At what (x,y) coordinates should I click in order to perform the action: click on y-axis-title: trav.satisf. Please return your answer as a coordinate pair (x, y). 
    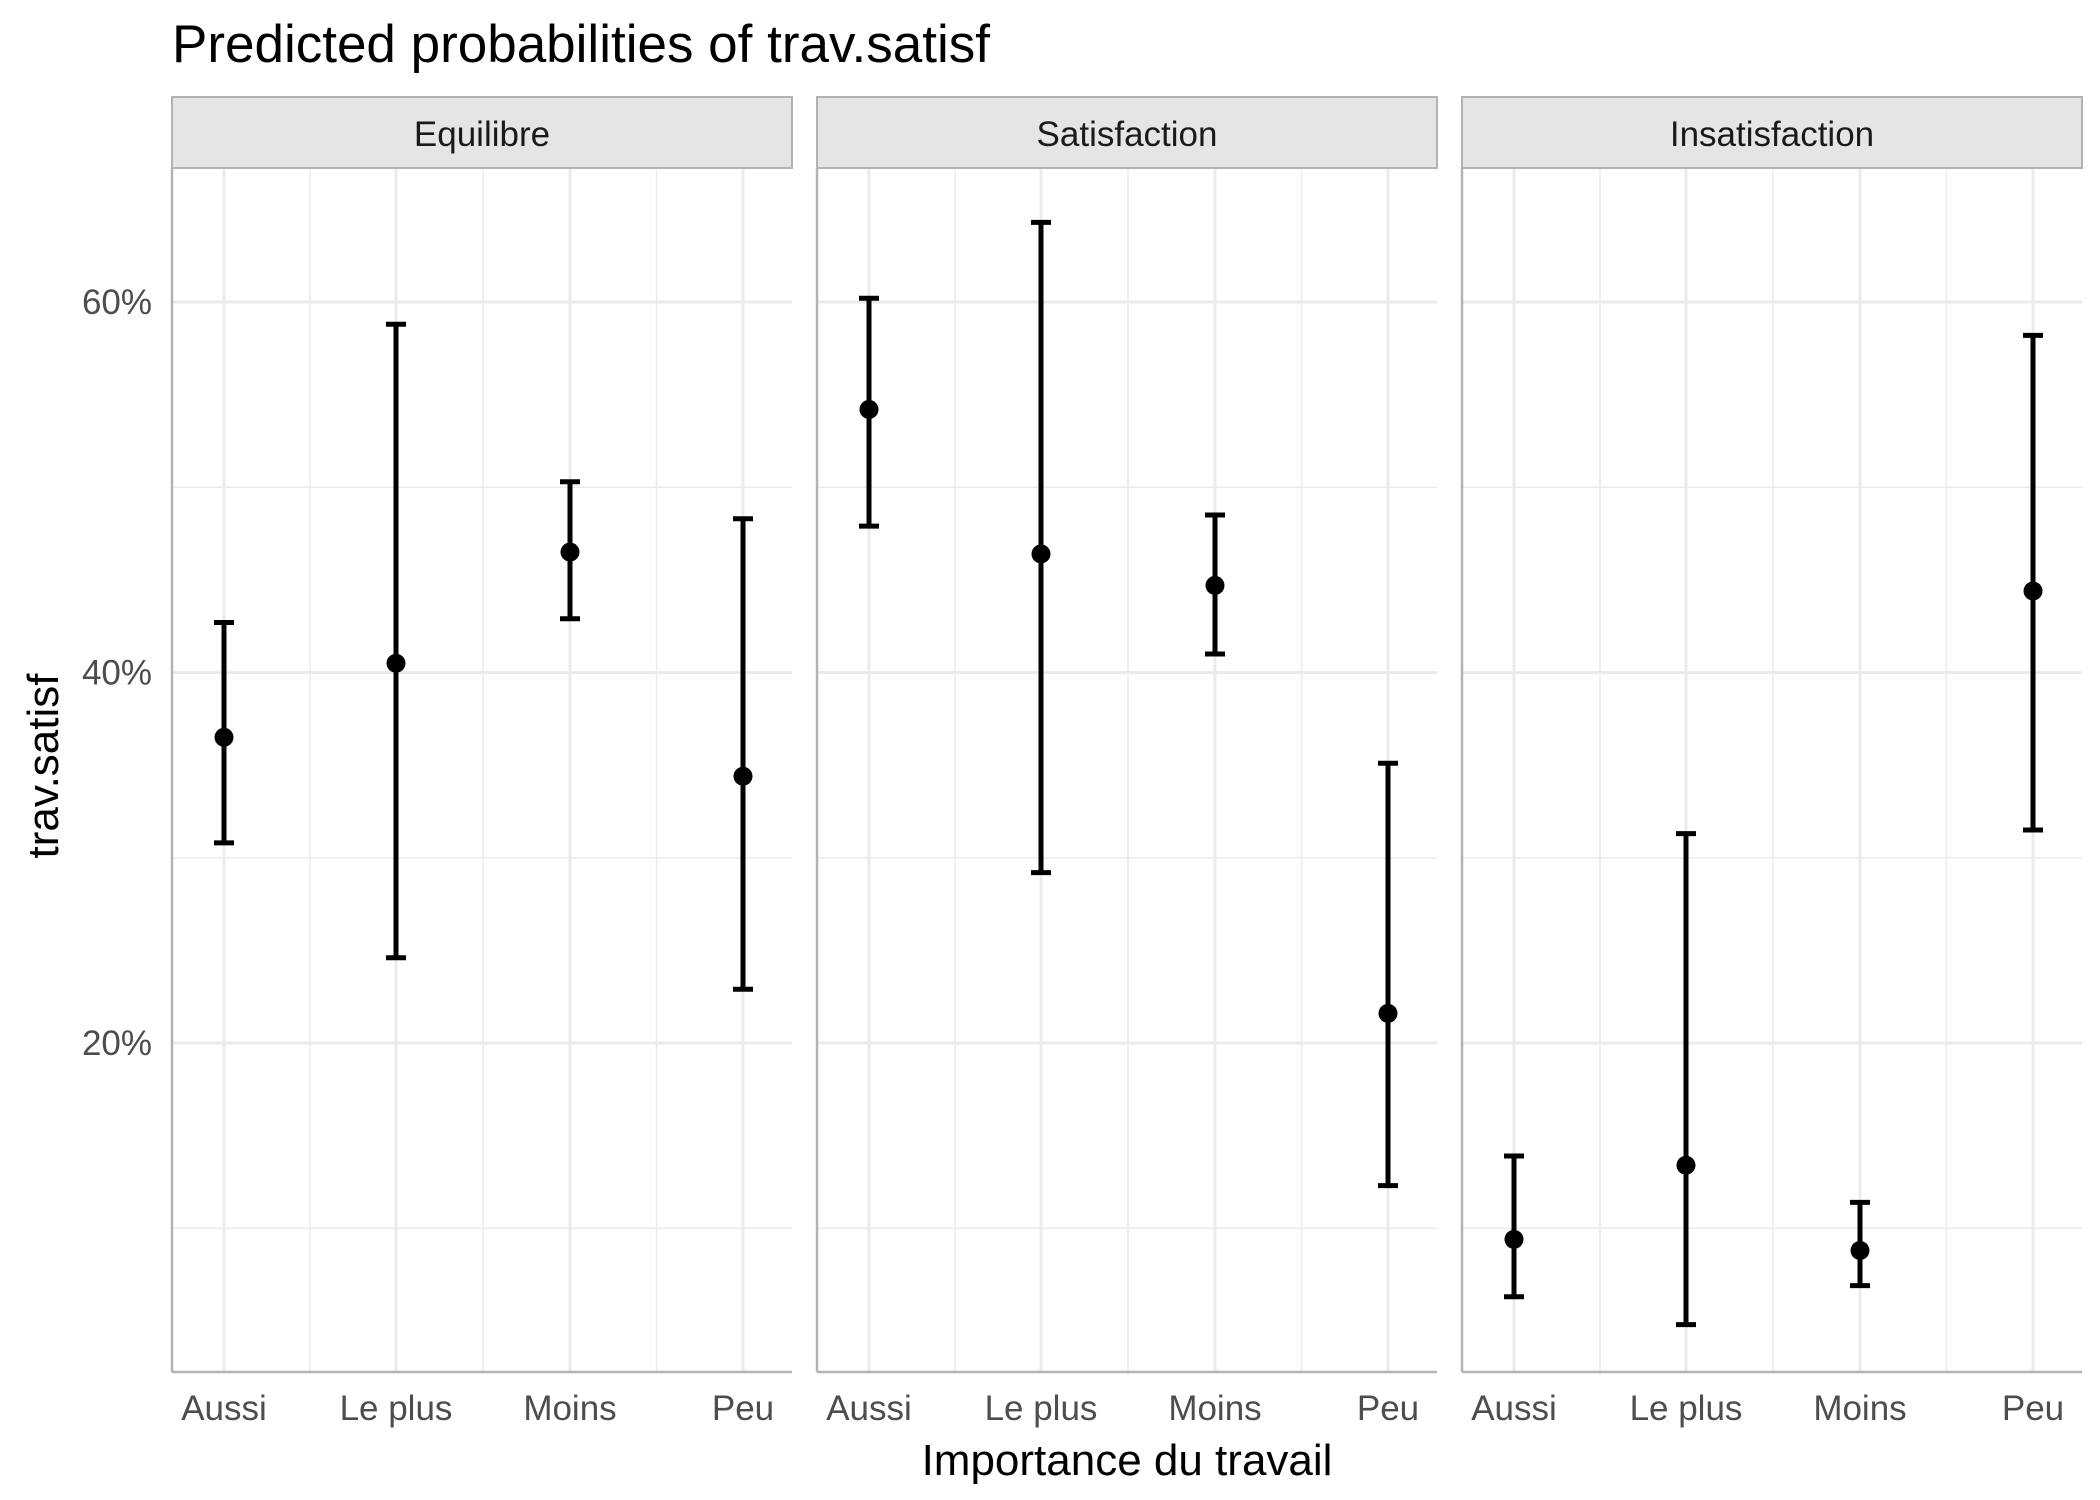
    Looking at the image, I should click on (43, 766).